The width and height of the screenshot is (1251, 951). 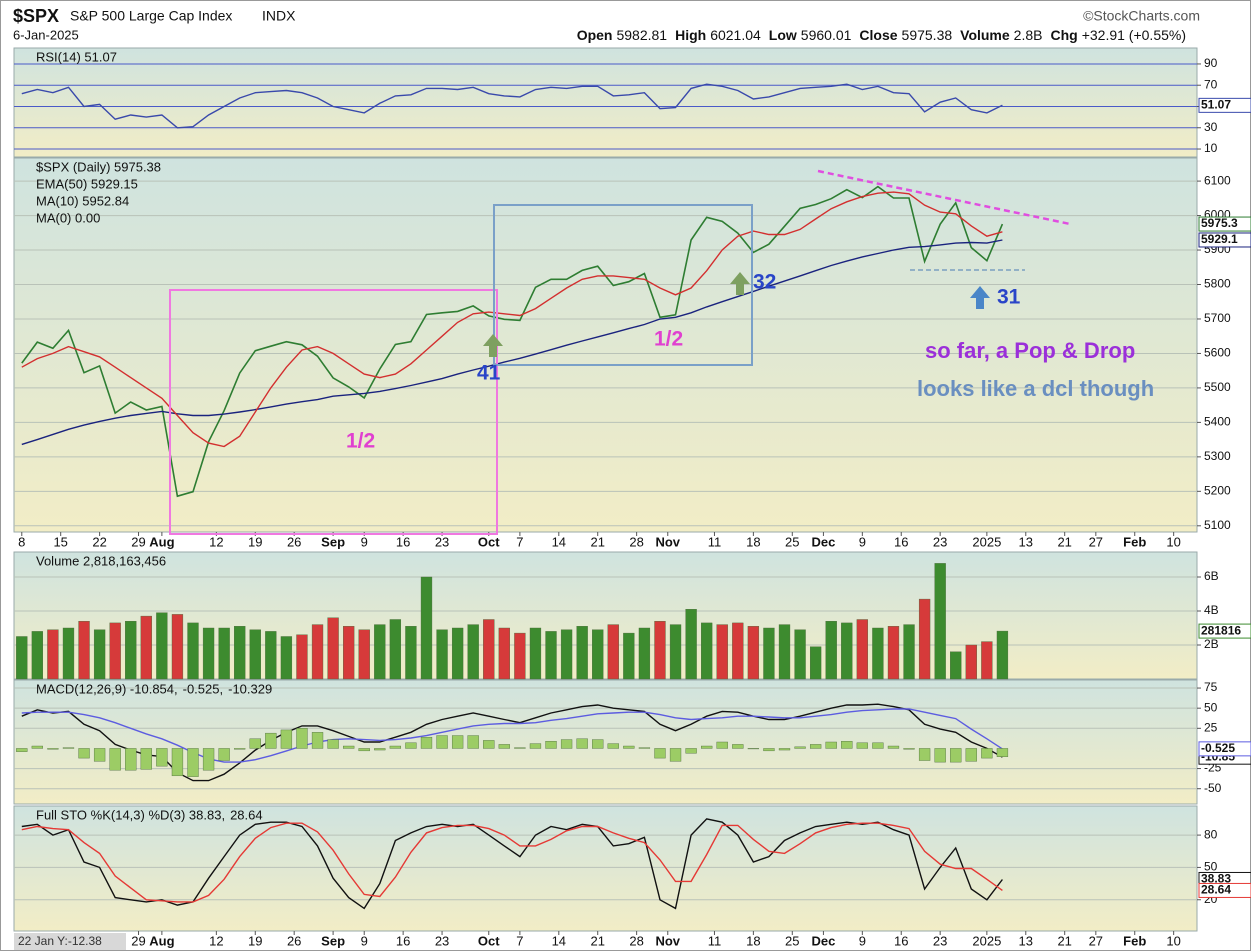 I want to click on quote-value: 2.8B, so click(x=1028, y=35).